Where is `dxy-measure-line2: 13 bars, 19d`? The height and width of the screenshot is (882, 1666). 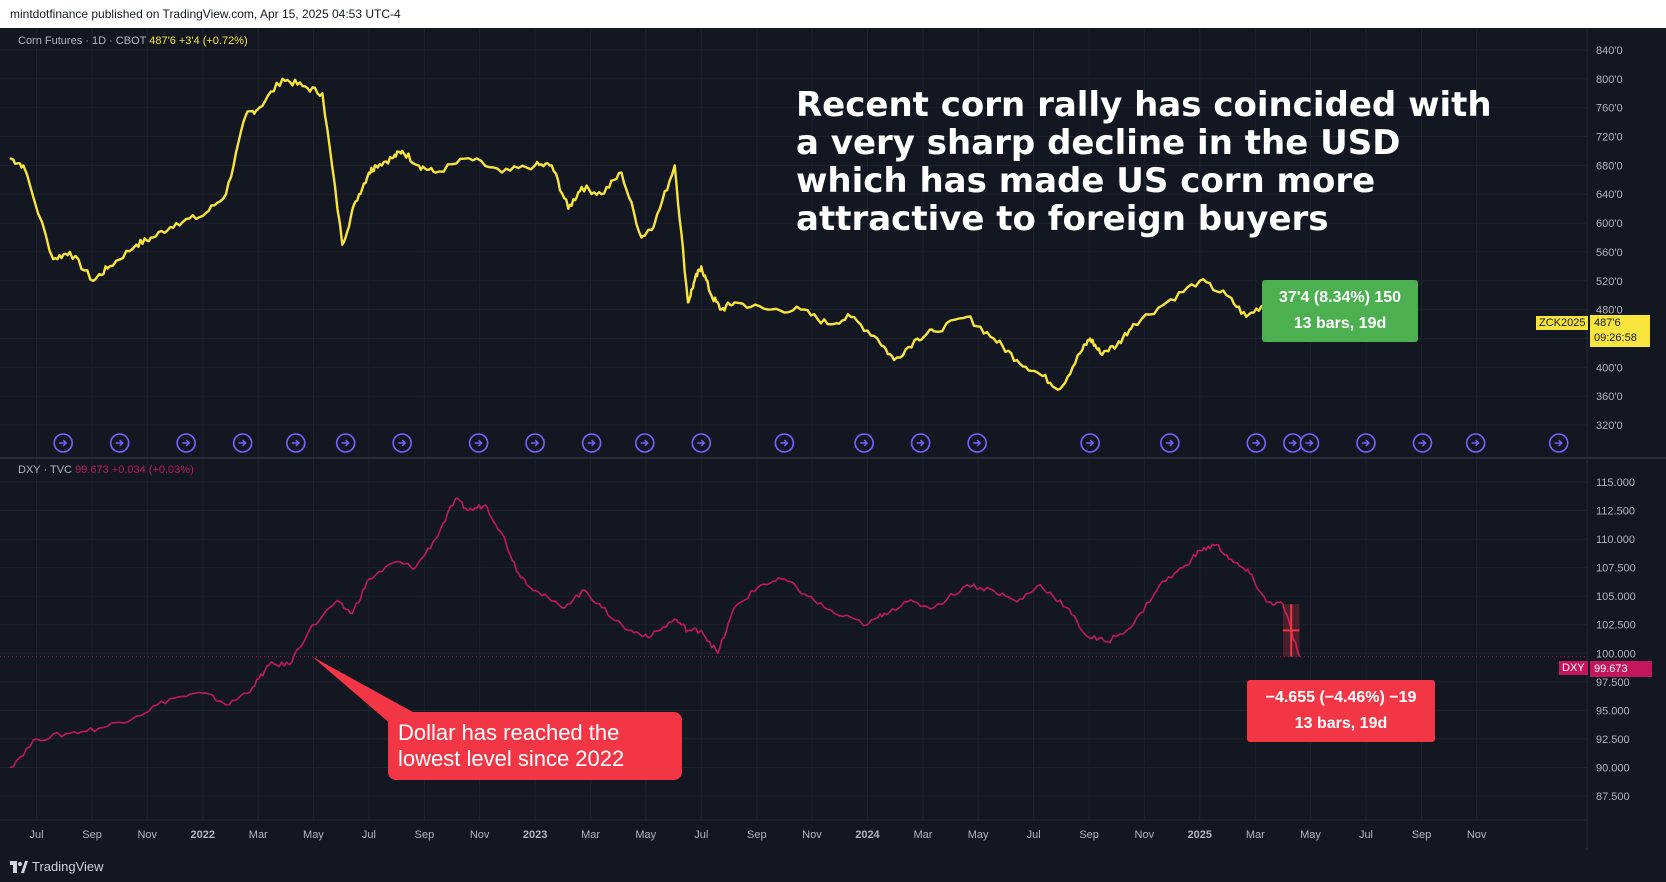 dxy-measure-line2: 13 bars, 19d is located at coordinates (1341, 723).